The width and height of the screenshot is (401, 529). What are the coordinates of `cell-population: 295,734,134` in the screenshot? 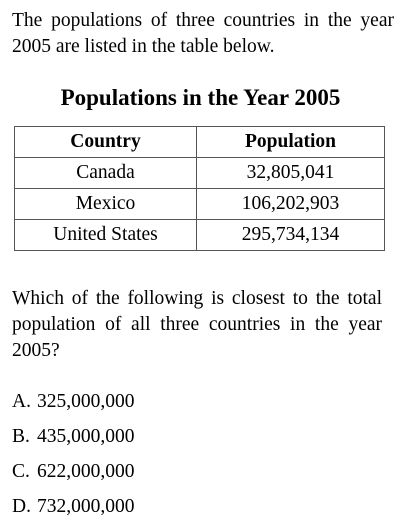 It's located at (290, 235).